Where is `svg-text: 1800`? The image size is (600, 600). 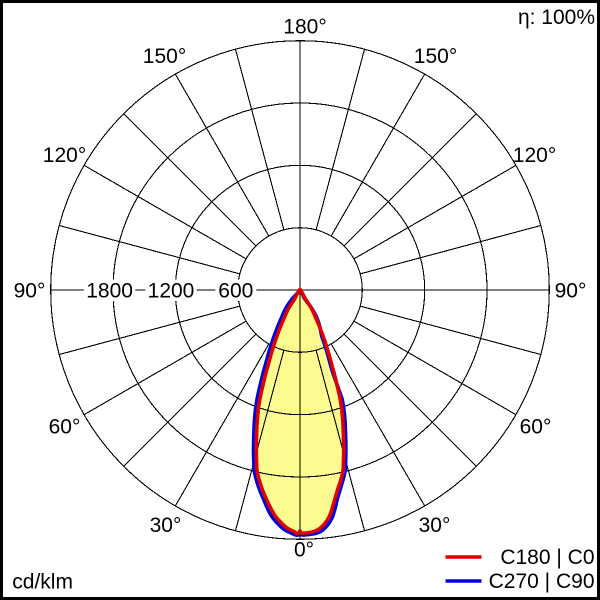
svg-text: 1800 is located at coordinates (109, 291).